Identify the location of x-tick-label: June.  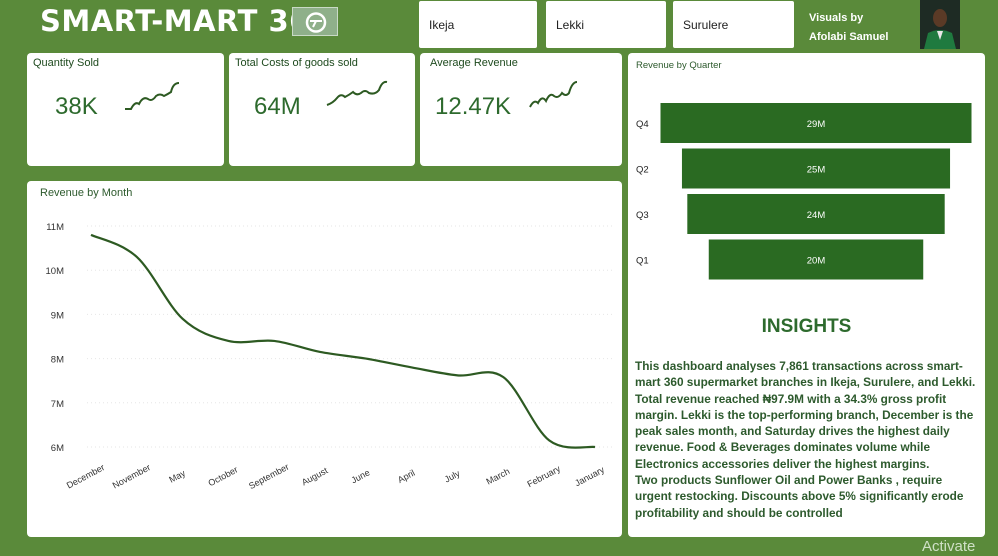
(361, 476).